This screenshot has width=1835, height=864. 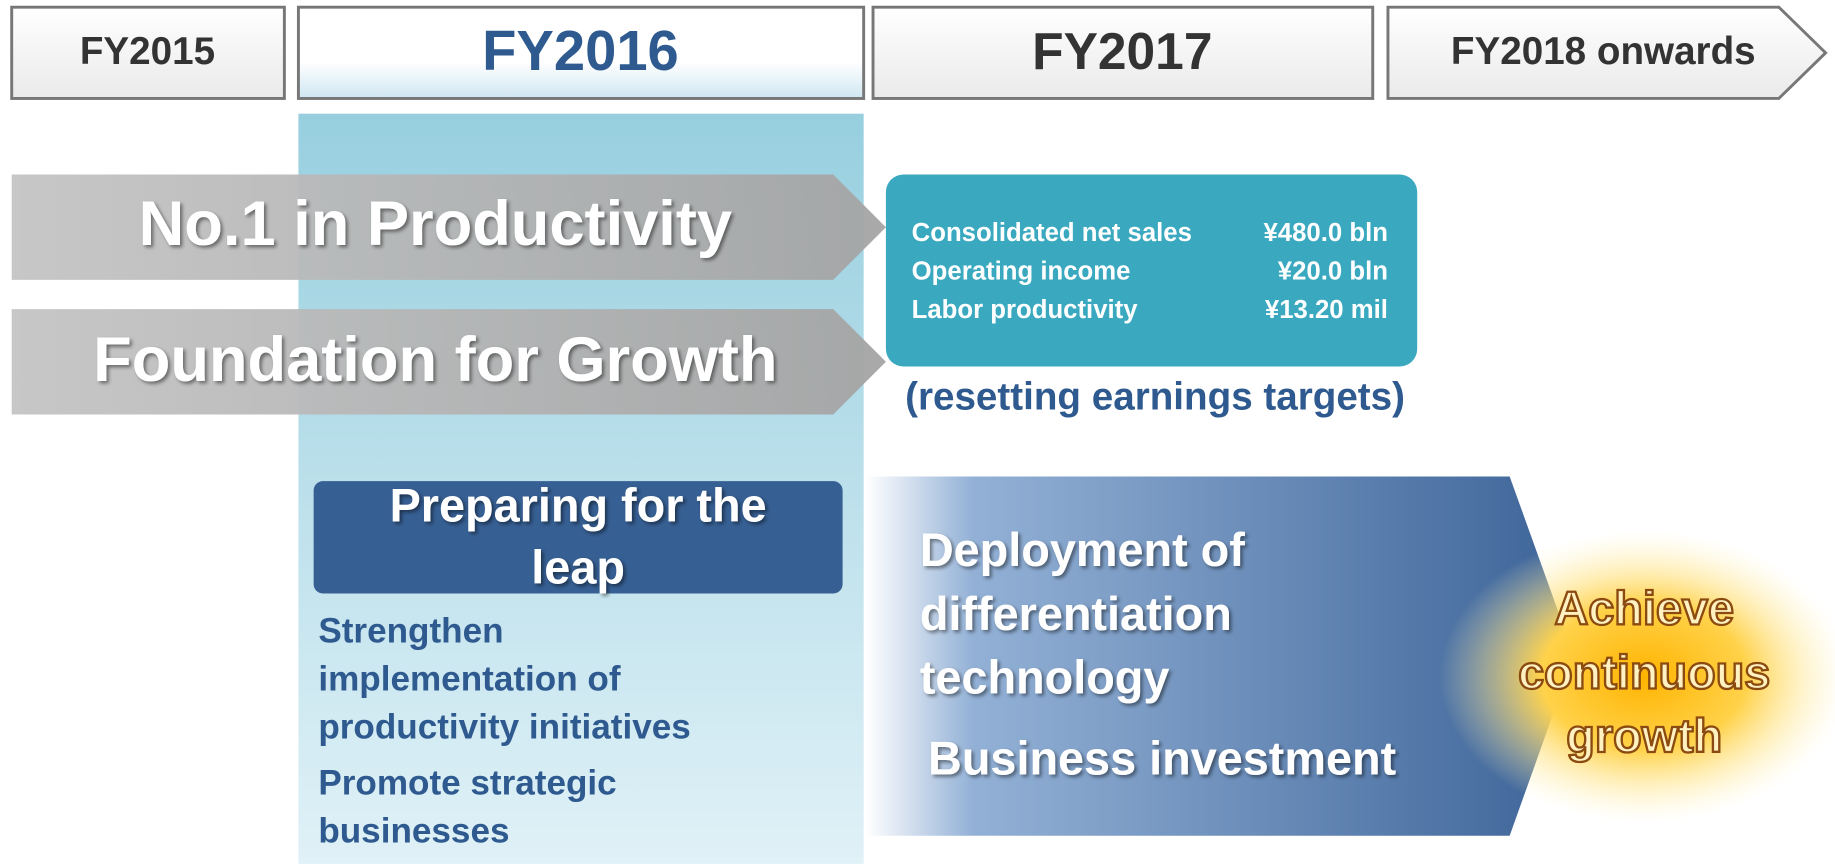 I want to click on item-line: businesses, so click(x=413, y=831).